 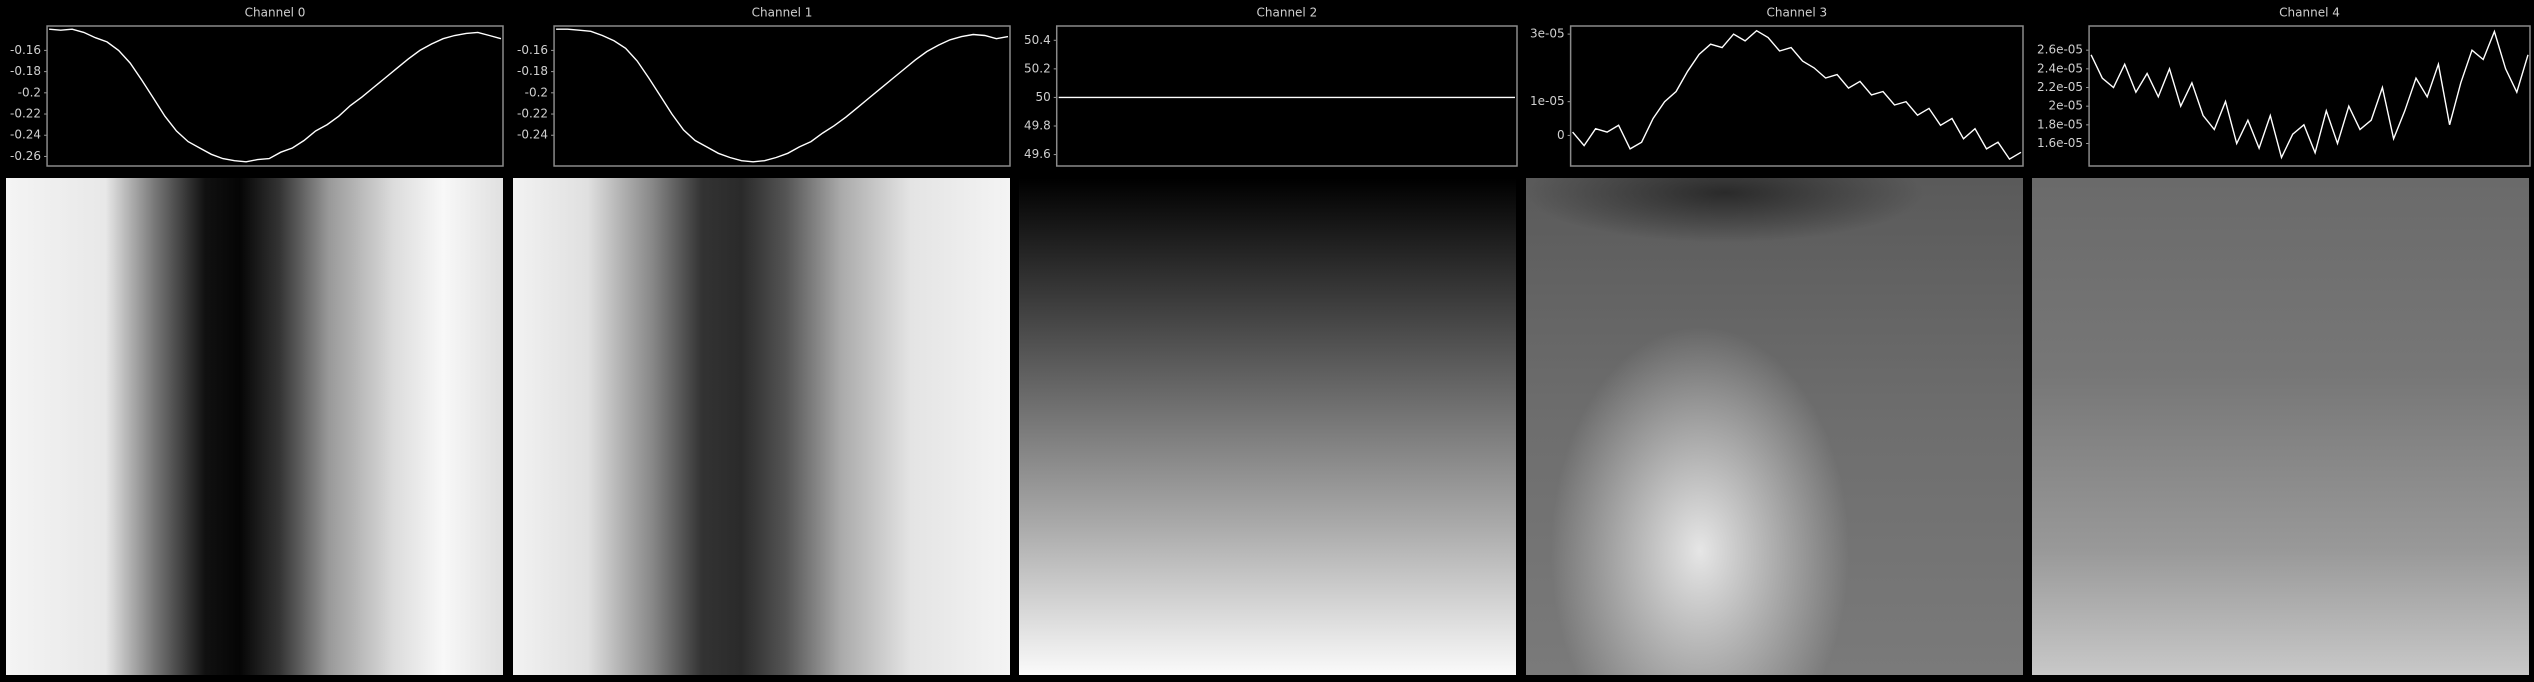 What do you see at coordinates (275, 13) in the screenshot?
I see `chart-title: Channel 0` at bounding box center [275, 13].